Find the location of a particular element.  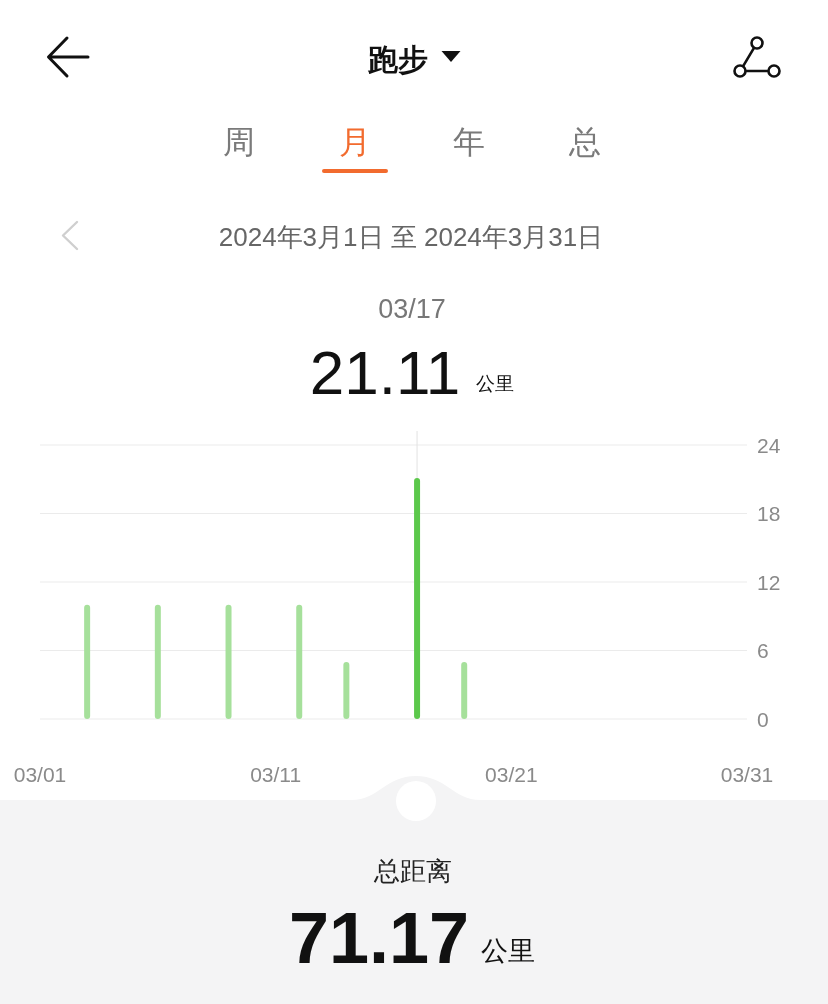

x-tick-label: 03/21 is located at coordinates (511, 774).